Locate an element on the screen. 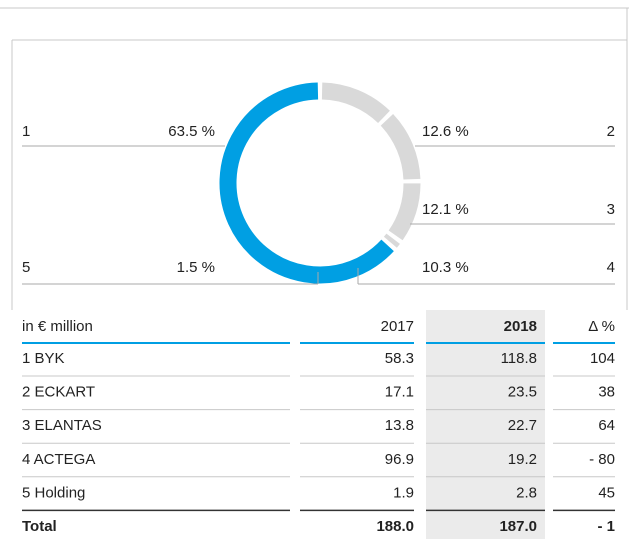 The width and height of the screenshot is (629, 539). table-cell: 2.8 is located at coordinates (526, 492).